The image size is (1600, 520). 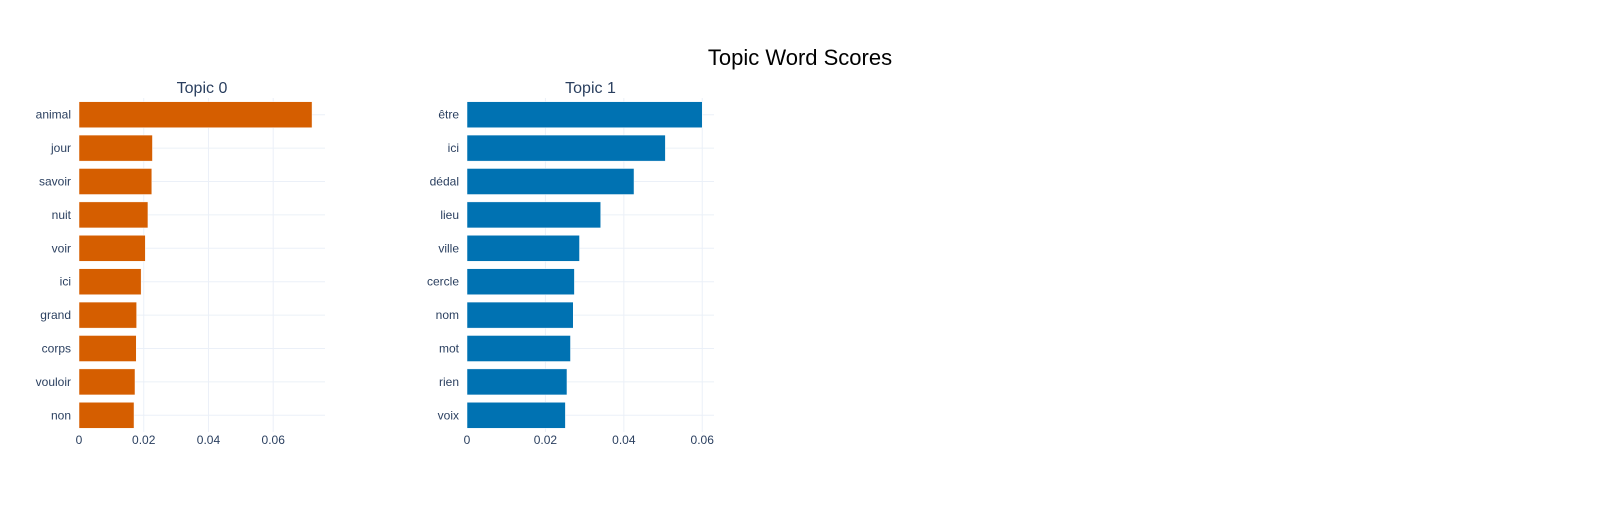 I want to click on bar-corps, so click(x=107, y=348).